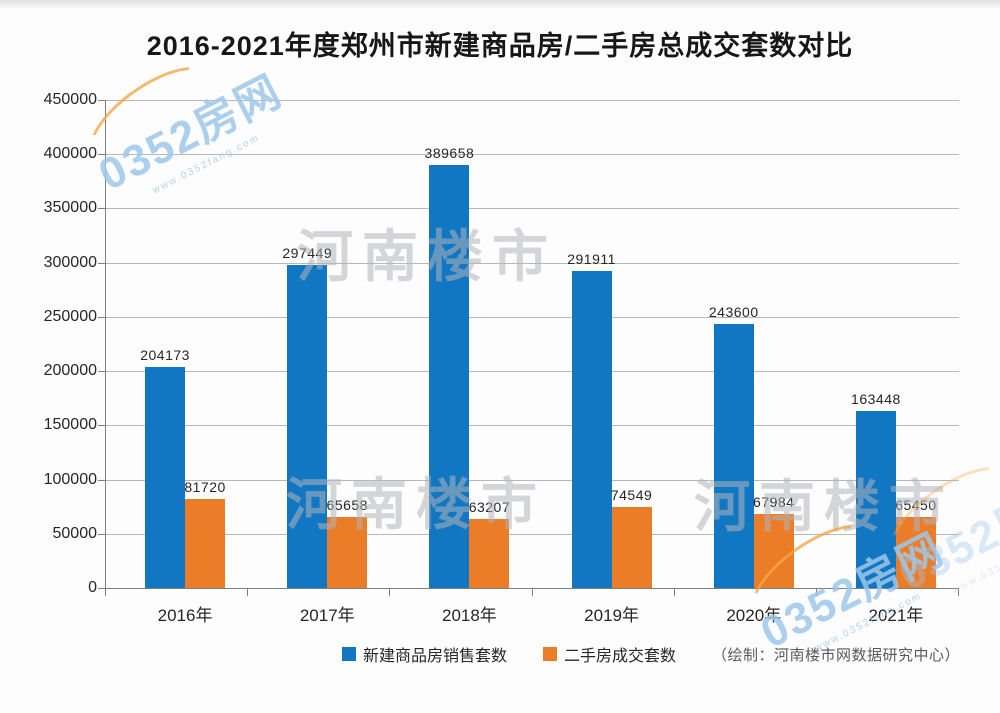  What do you see at coordinates (92, 587) in the screenshot?
I see `y-axis-tick-label: 0` at bounding box center [92, 587].